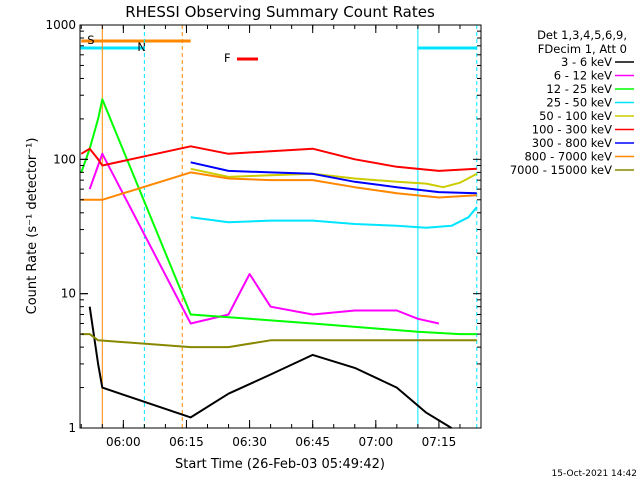  I want to click on y-tick-label: 1000, so click(60, 25).